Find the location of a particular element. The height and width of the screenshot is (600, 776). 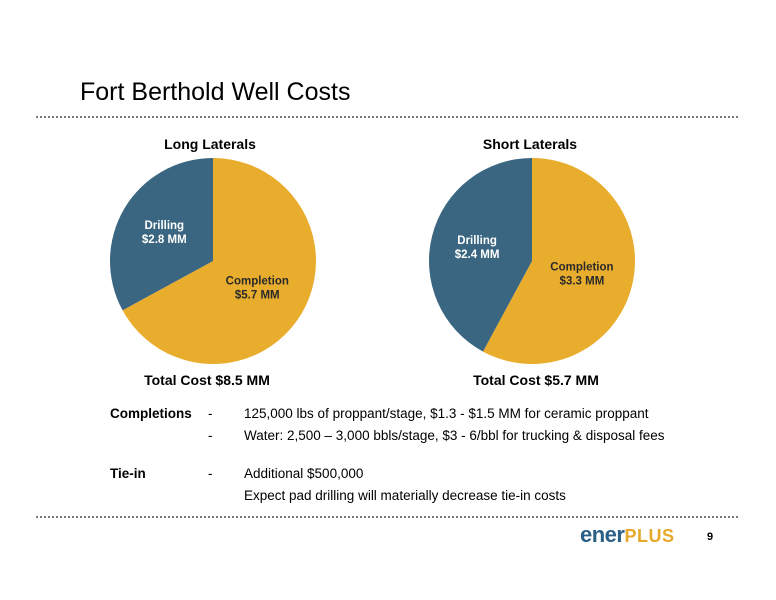

page-number: 9 is located at coordinates (710, 537).